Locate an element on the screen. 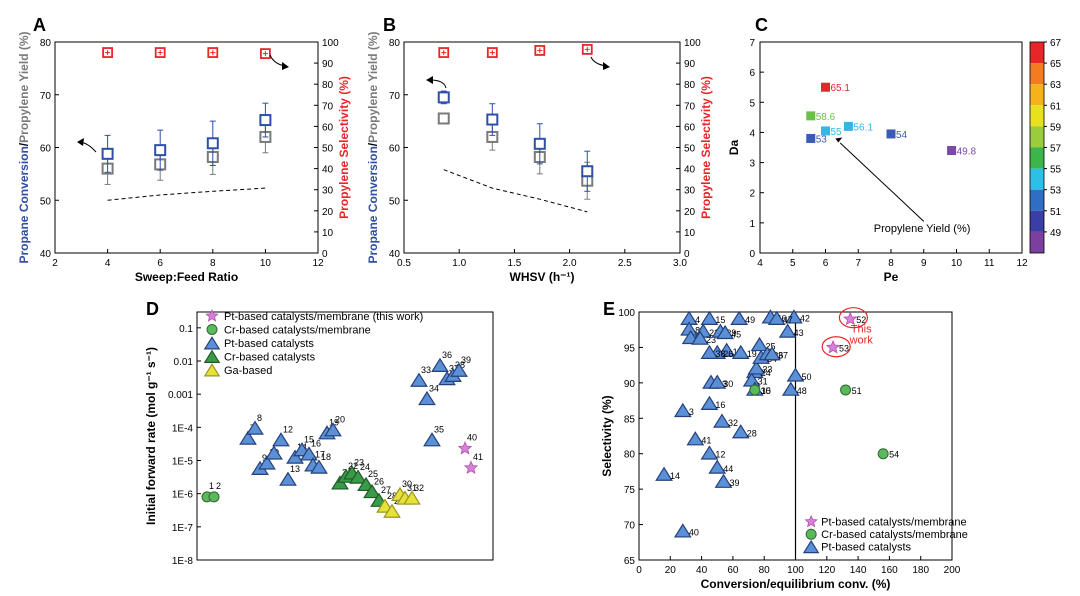  point-number-label: 43 is located at coordinates (799, 333).